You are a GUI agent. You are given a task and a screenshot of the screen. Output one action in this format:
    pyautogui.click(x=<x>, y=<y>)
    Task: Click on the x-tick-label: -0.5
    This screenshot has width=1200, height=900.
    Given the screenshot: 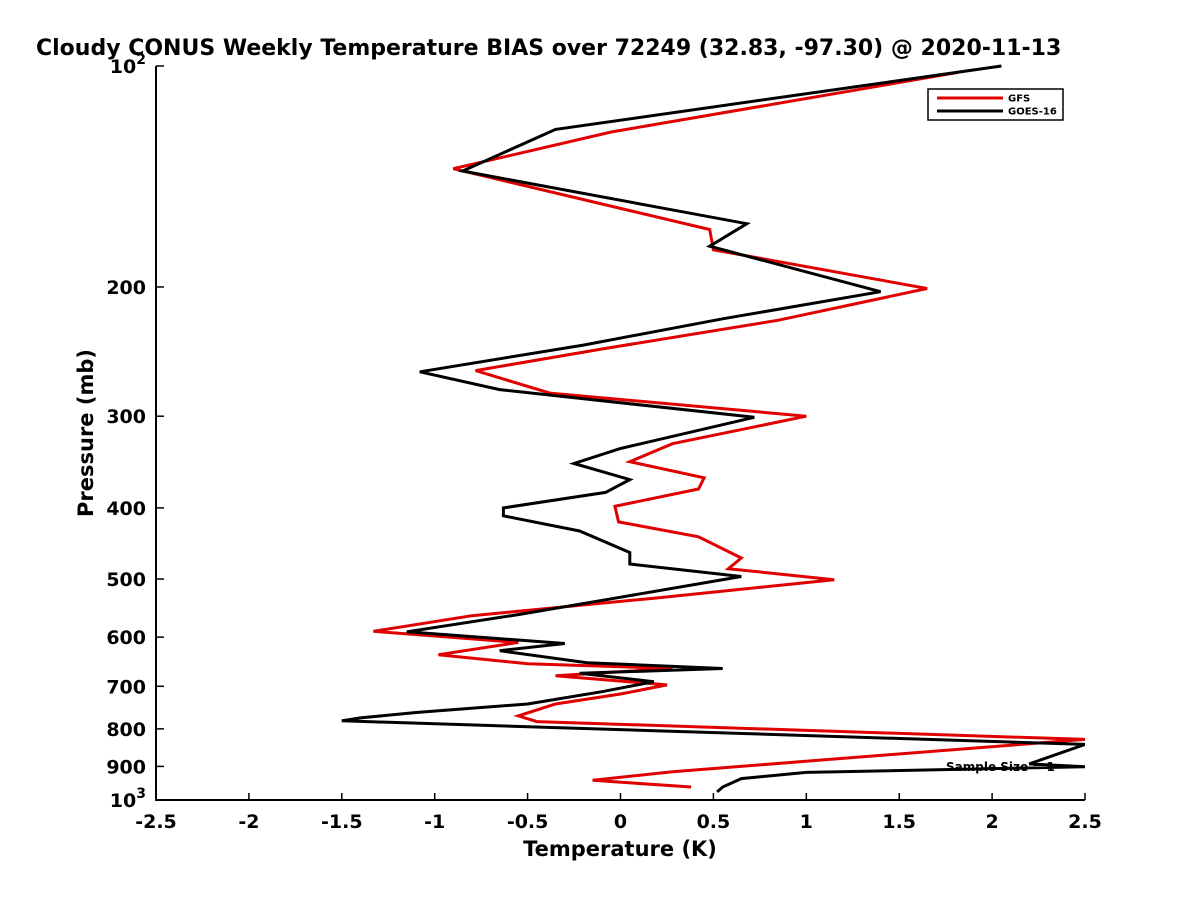 What is the action you would take?
    pyautogui.click(x=528, y=822)
    